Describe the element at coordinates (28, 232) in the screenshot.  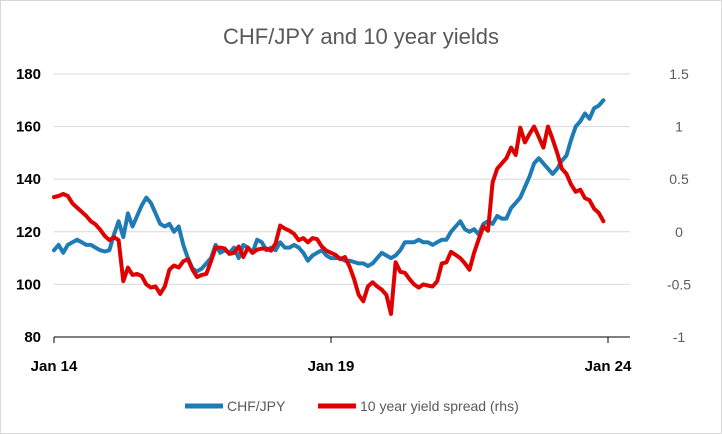
I see `y-left-tick-label: 120` at that location.